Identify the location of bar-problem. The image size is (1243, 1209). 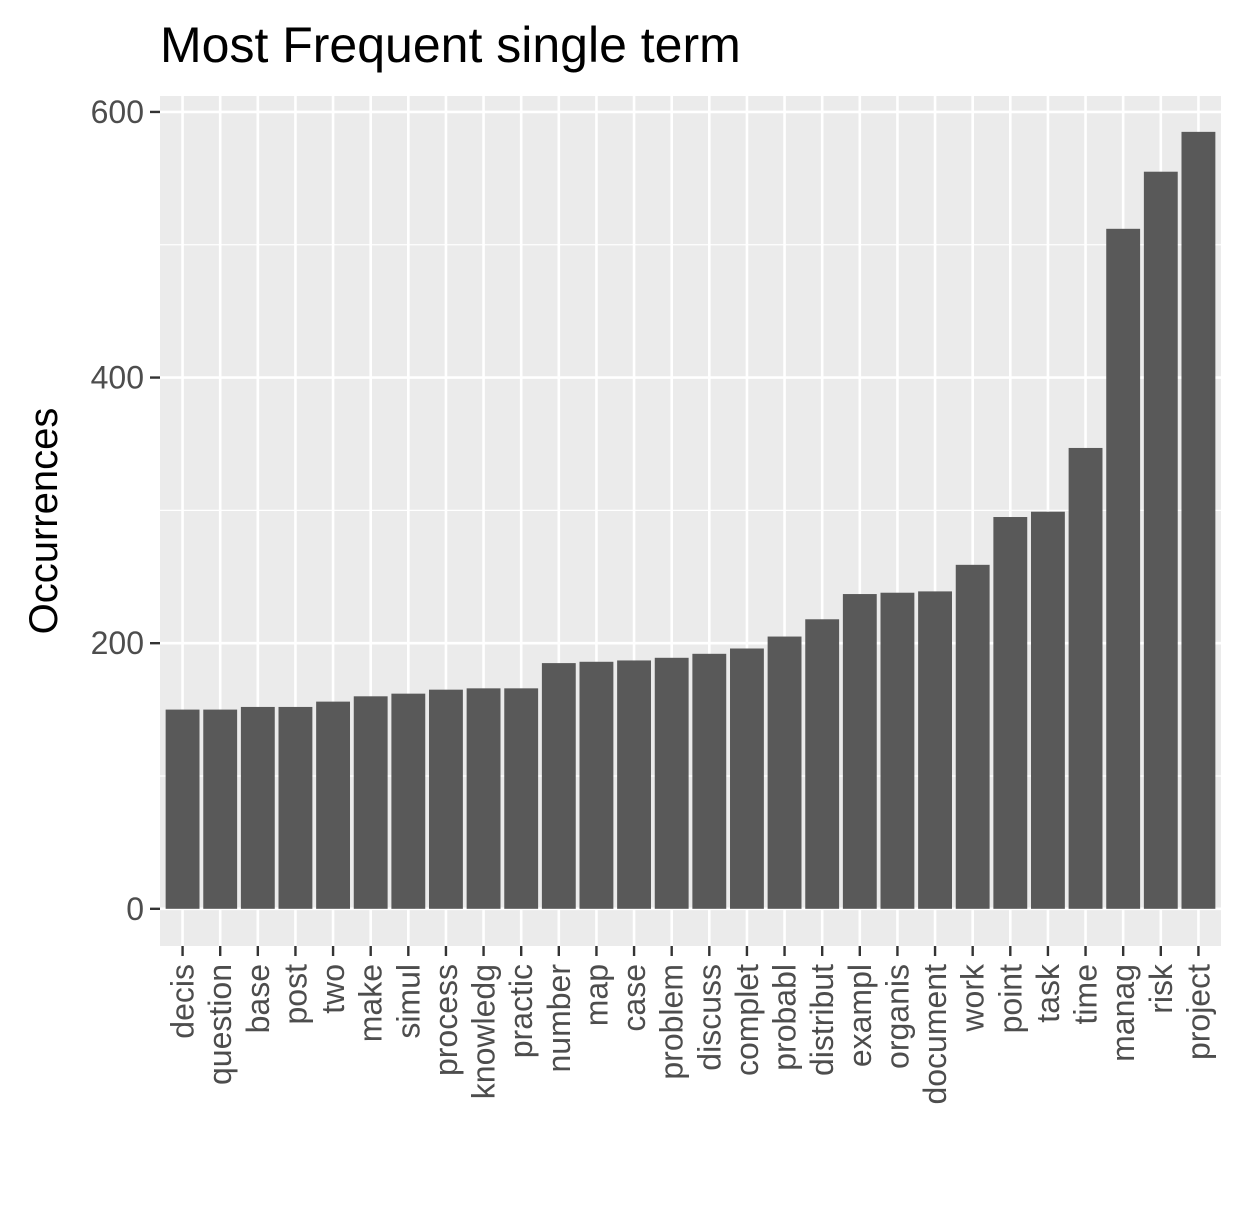
(671, 783).